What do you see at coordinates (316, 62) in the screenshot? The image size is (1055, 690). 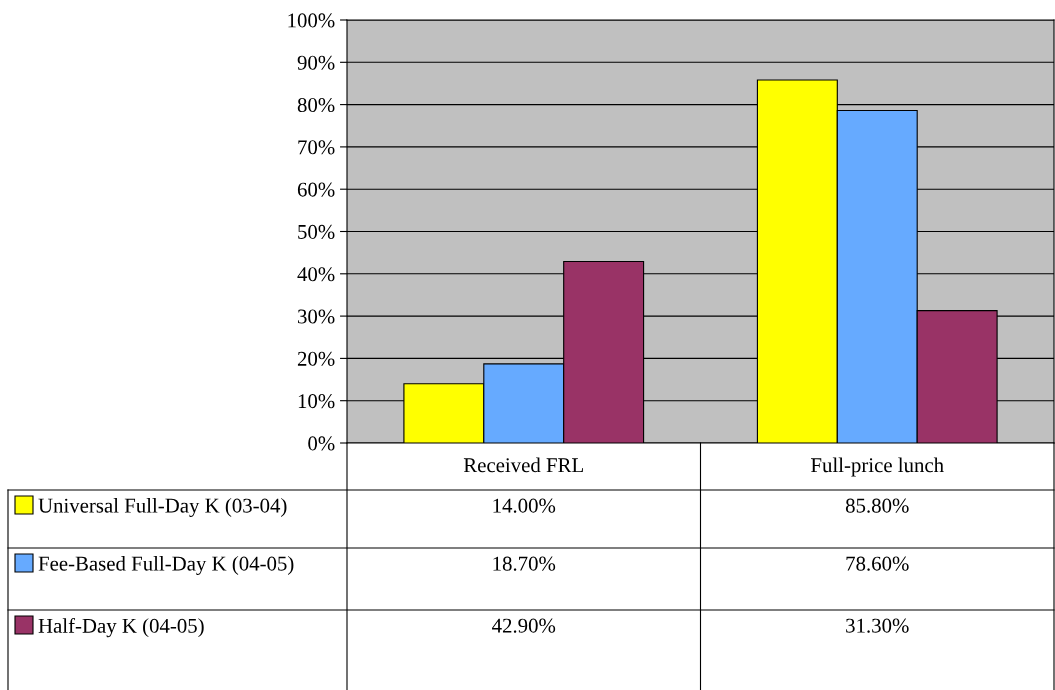 I see `y-tick-label: 90%` at bounding box center [316, 62].